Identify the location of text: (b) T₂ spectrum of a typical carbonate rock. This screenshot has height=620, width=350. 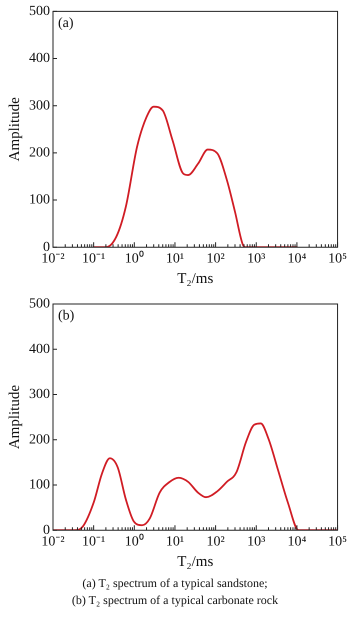
(175, 600).